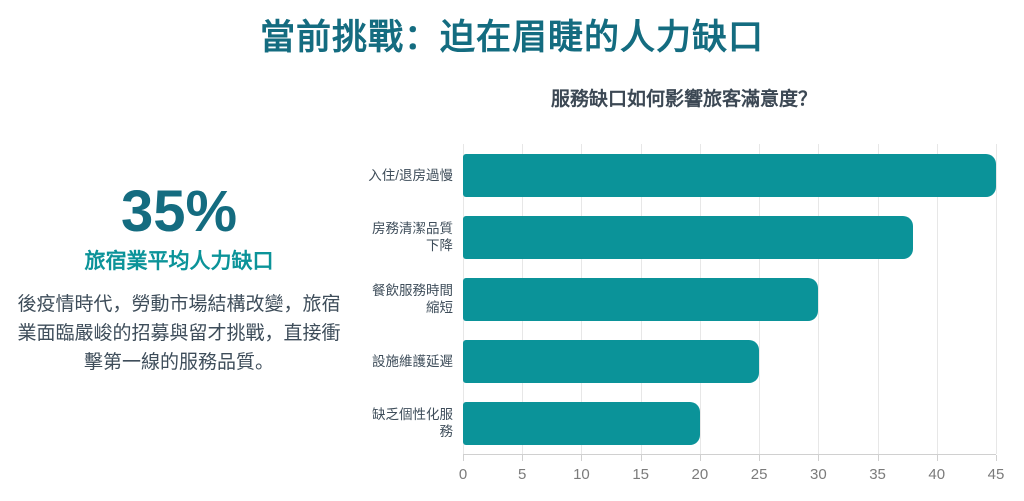 This screenshot has height=501, width=1024. I want to click on x-tick-label: 10, so click(581, 474).